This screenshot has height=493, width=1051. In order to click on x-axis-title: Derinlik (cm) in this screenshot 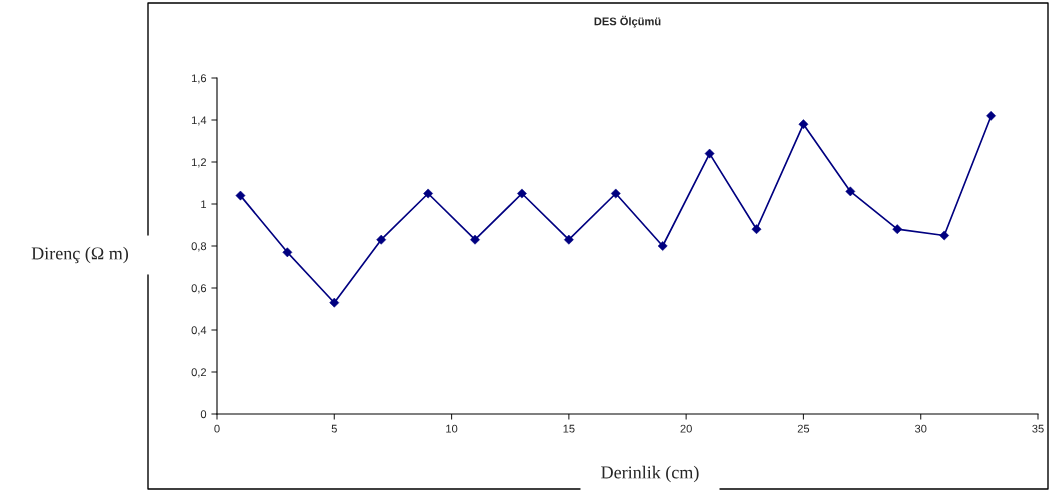, I will do `click(650, 474)`.